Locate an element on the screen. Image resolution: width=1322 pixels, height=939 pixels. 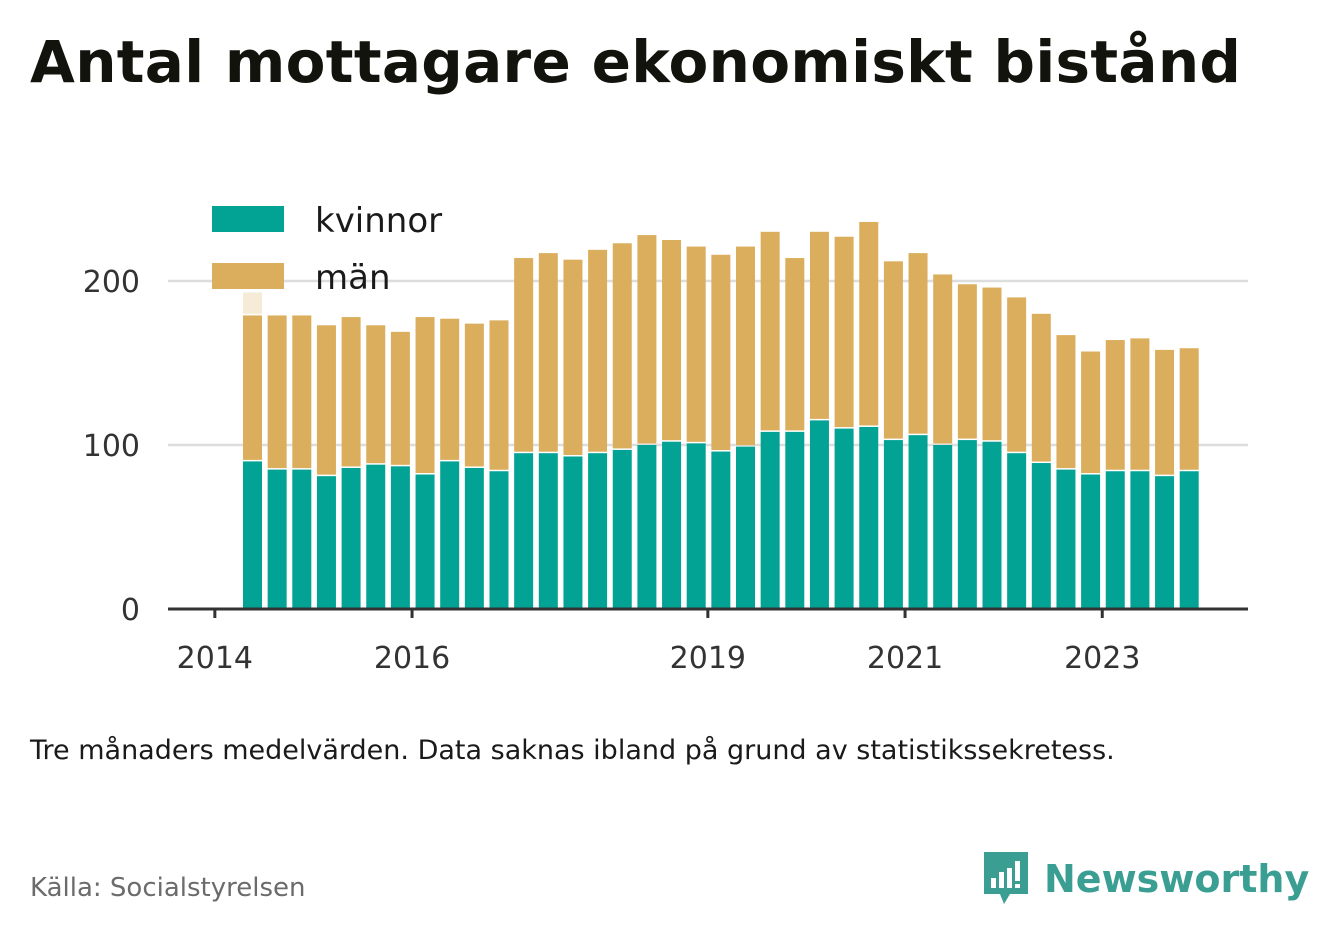
legend-label: män is located at coordinates (353, 278).